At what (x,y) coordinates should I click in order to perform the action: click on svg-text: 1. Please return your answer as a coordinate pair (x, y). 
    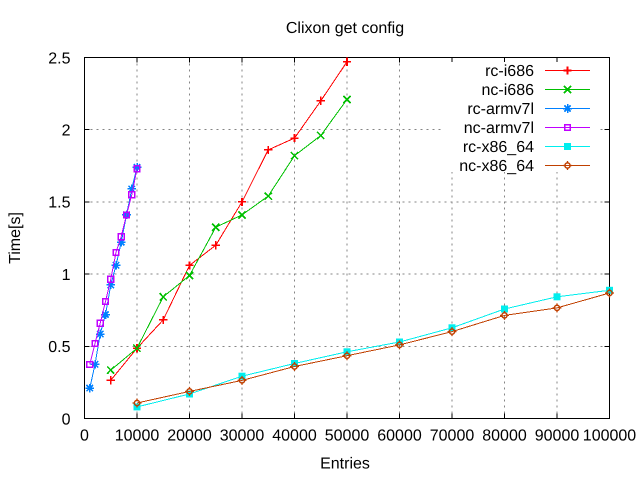
    Looking at the image, I should click on (66, 275).